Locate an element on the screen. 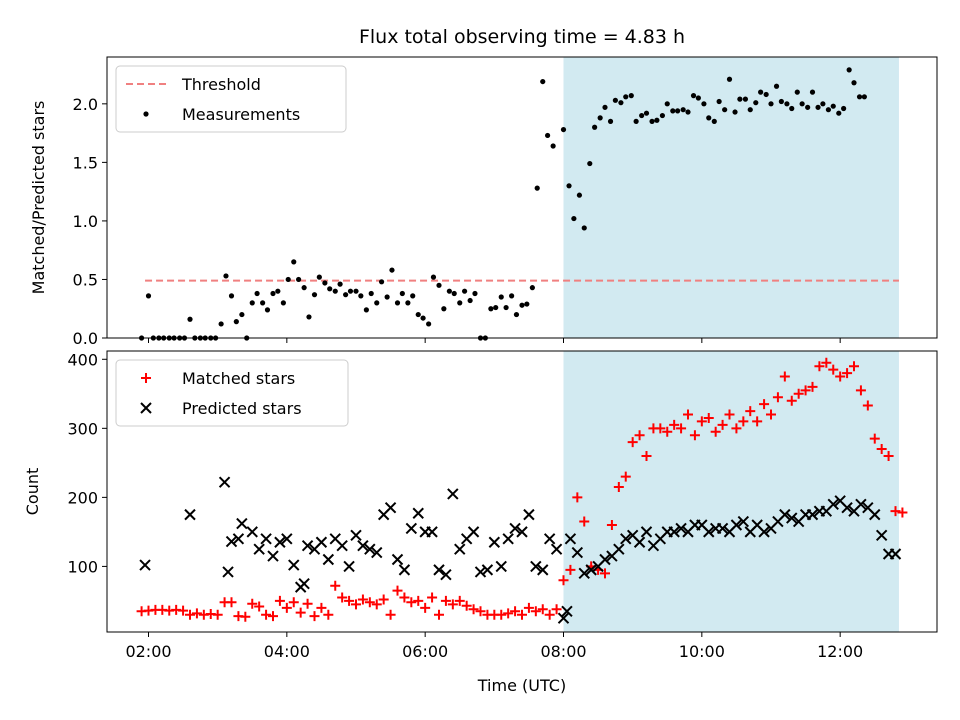 The image size is (960, 720). chart-title: Flux total observing time = 4.83 h is located at coordinates (522, 37).